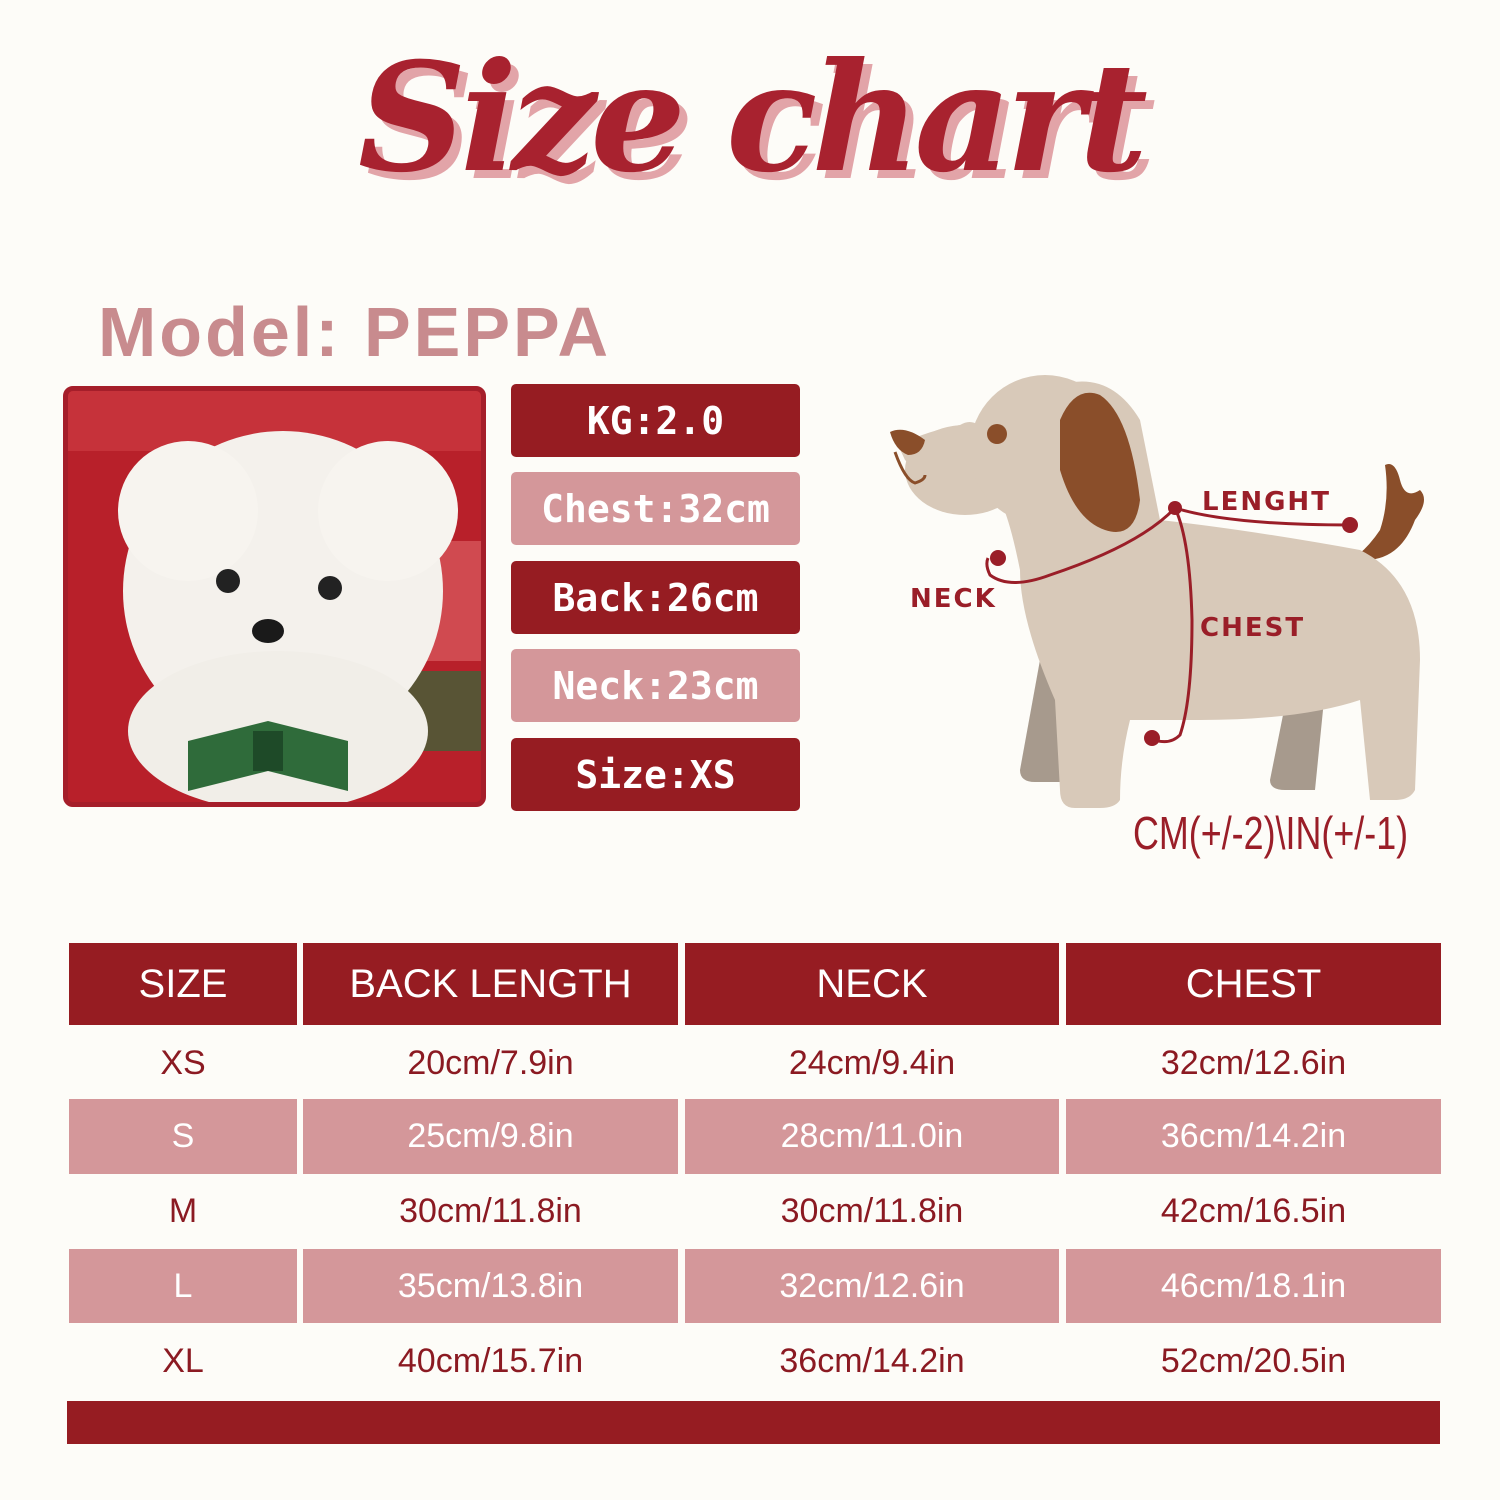 The height and width of the screenshot is (1500, 1500). I want to click on stat-chest: Chest:32cm, so click(655, 508).